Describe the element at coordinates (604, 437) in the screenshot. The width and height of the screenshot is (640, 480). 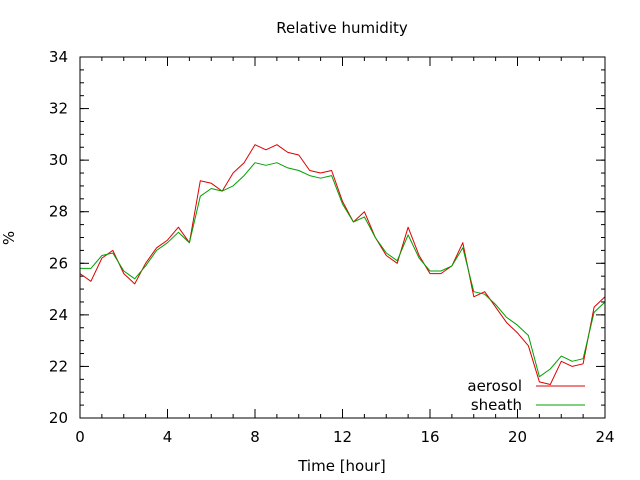
I see `x-tick-label: 24` at that location.